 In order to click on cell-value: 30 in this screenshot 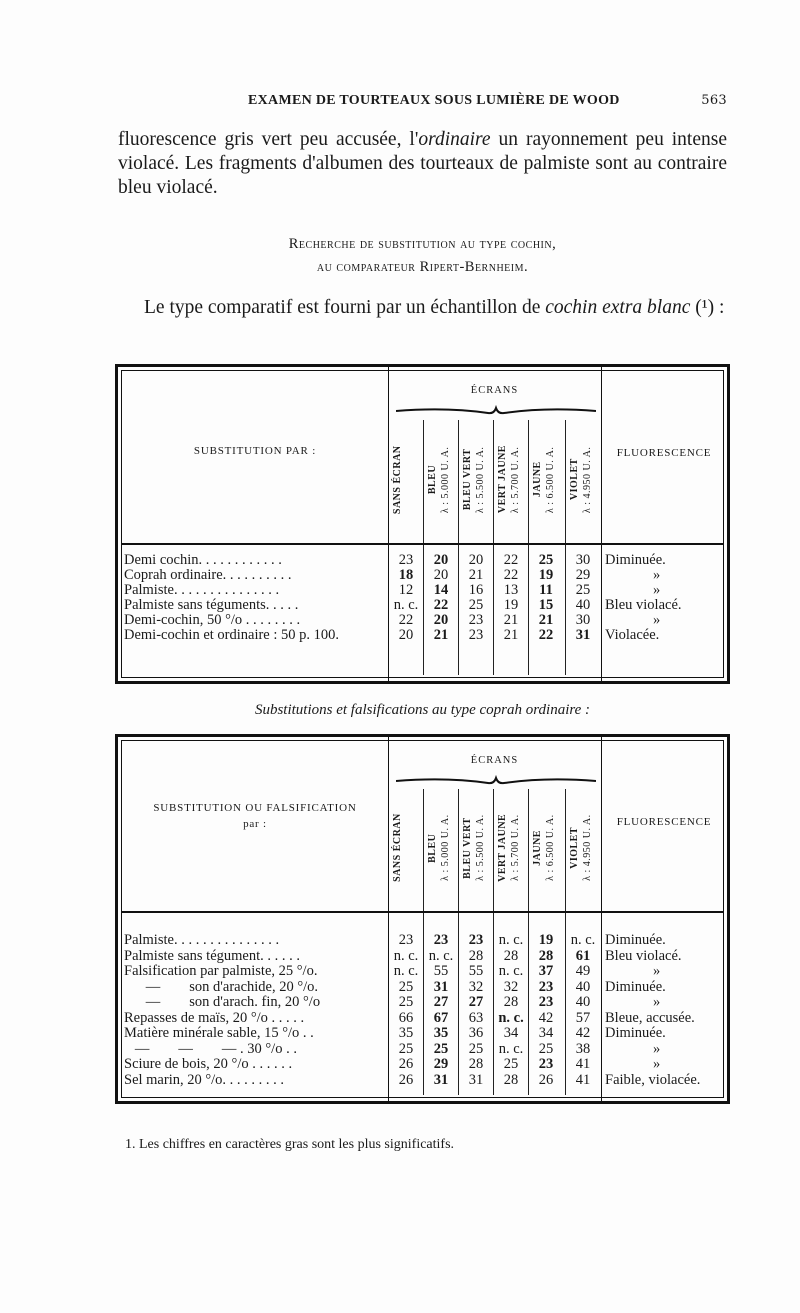, I will do `click(583, 620)`.